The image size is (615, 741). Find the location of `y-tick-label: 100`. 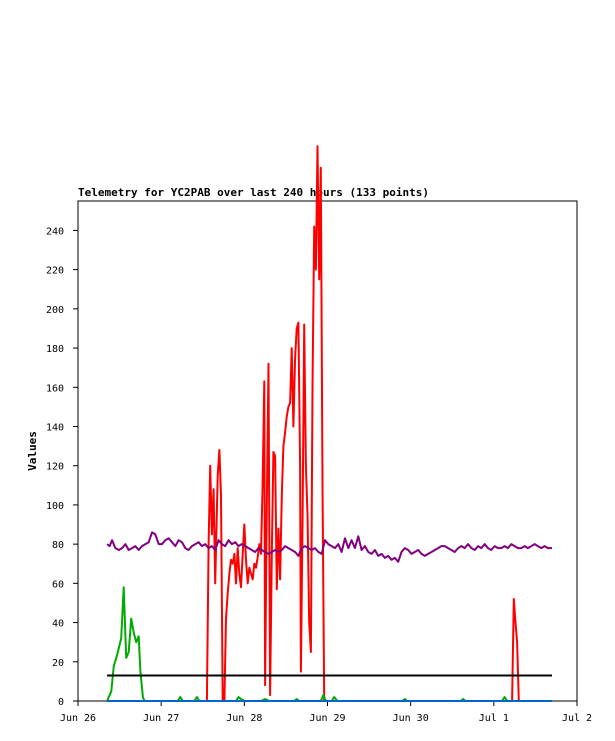

y-tick-label: 100 is located at coordinates (55, 506).